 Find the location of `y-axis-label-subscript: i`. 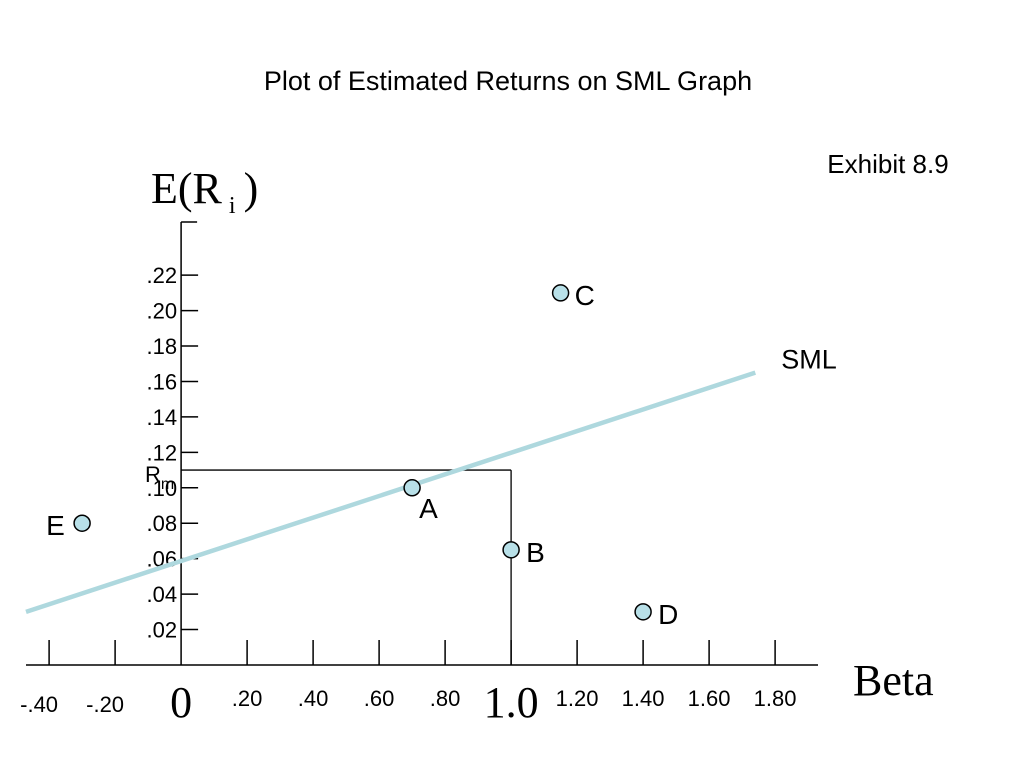

y-axis-label-subscript: i is located at coordinates (232, 206).